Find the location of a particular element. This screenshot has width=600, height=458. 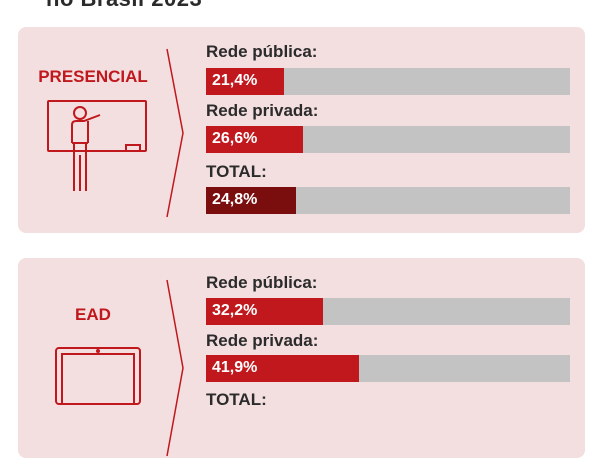

bar-track: 21,4% is located at coordinates (388, 81).